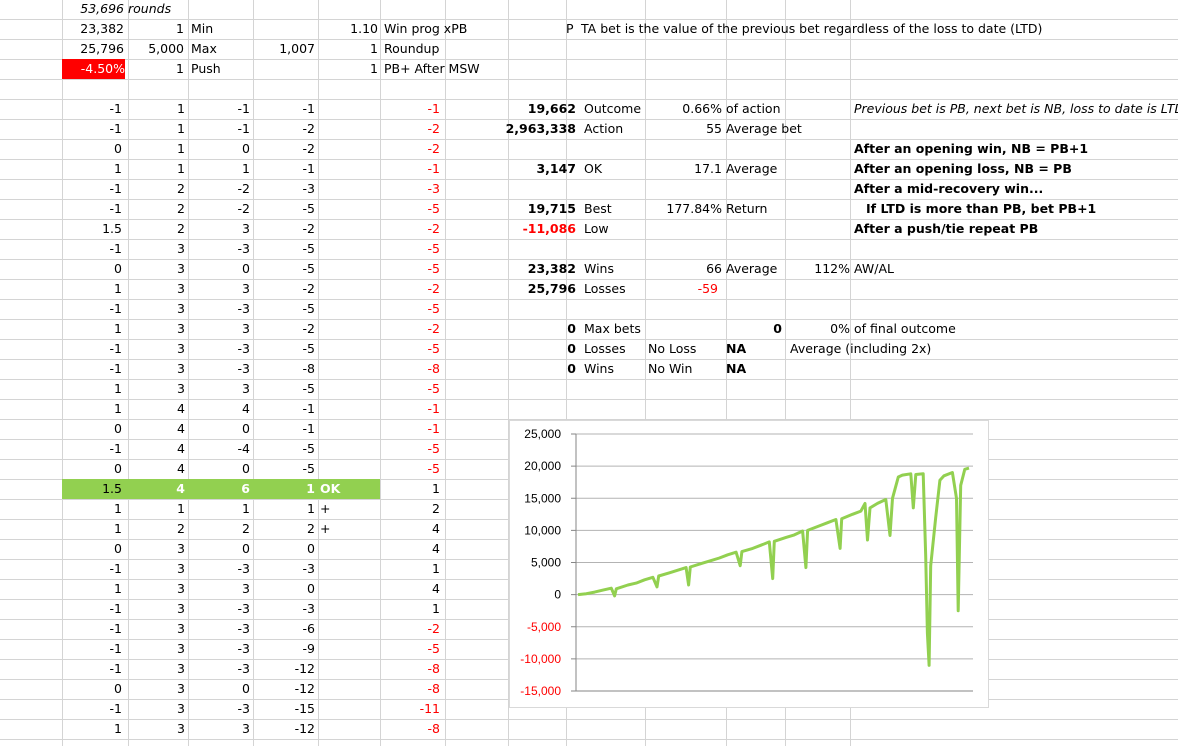 The height and width of the screenshot is (746, 1178). I want to click on left-table-cell: 6, so click(245, 488).